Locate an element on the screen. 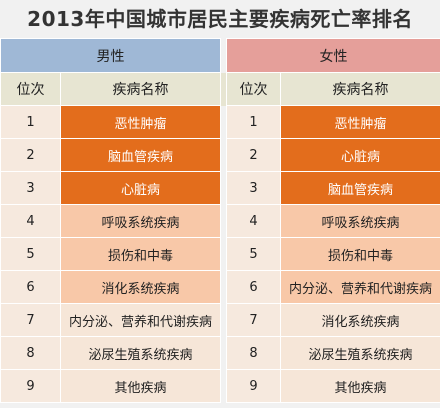 The width and height of the screenshot is (440, 408). table-row: 8 泌尿生殖系统疾病 8 泌尿生殖系统疾病 is located at coordinates (220, 353).